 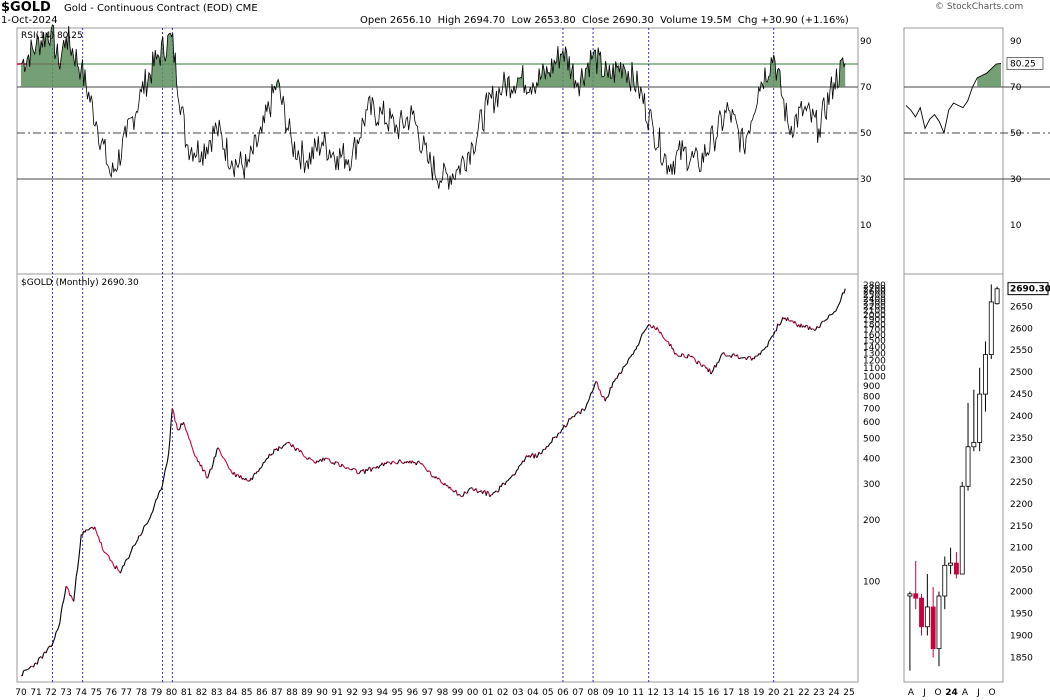 What do you see at coordinates (759, 693) in the screenshot?
I see `year-tick-label: 19` at bounding box center [759, 693].